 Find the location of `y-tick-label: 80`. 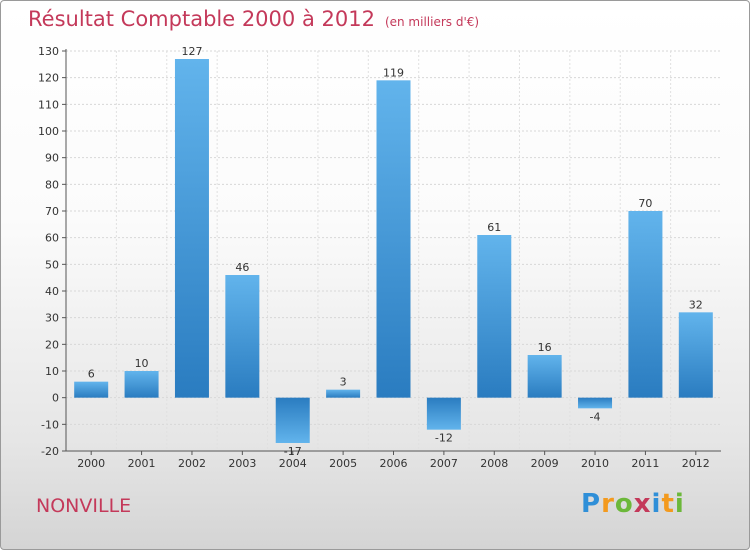

y-tick-label: 80 is located at coordinates (52, 184).